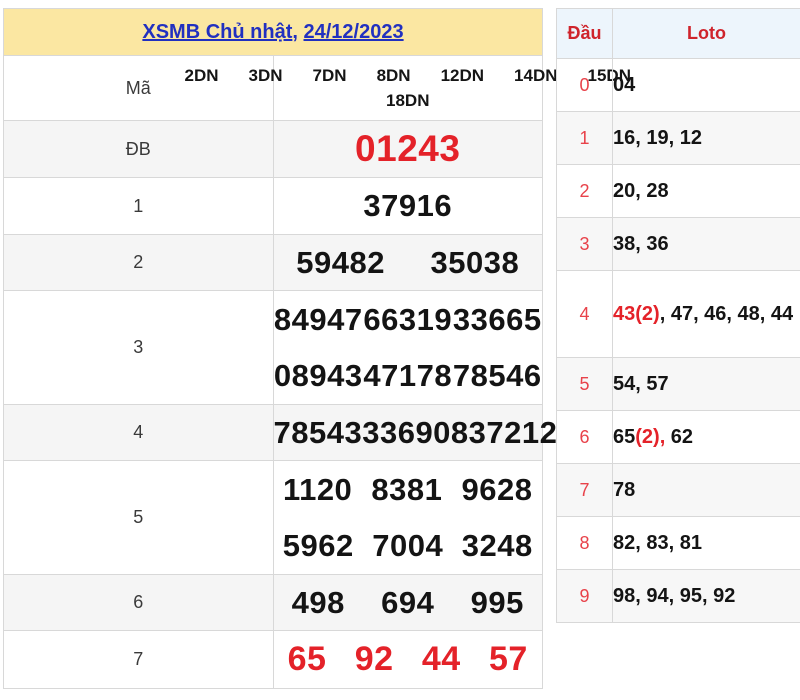  I want to click on prize-number: 35038, so click(475, 262).